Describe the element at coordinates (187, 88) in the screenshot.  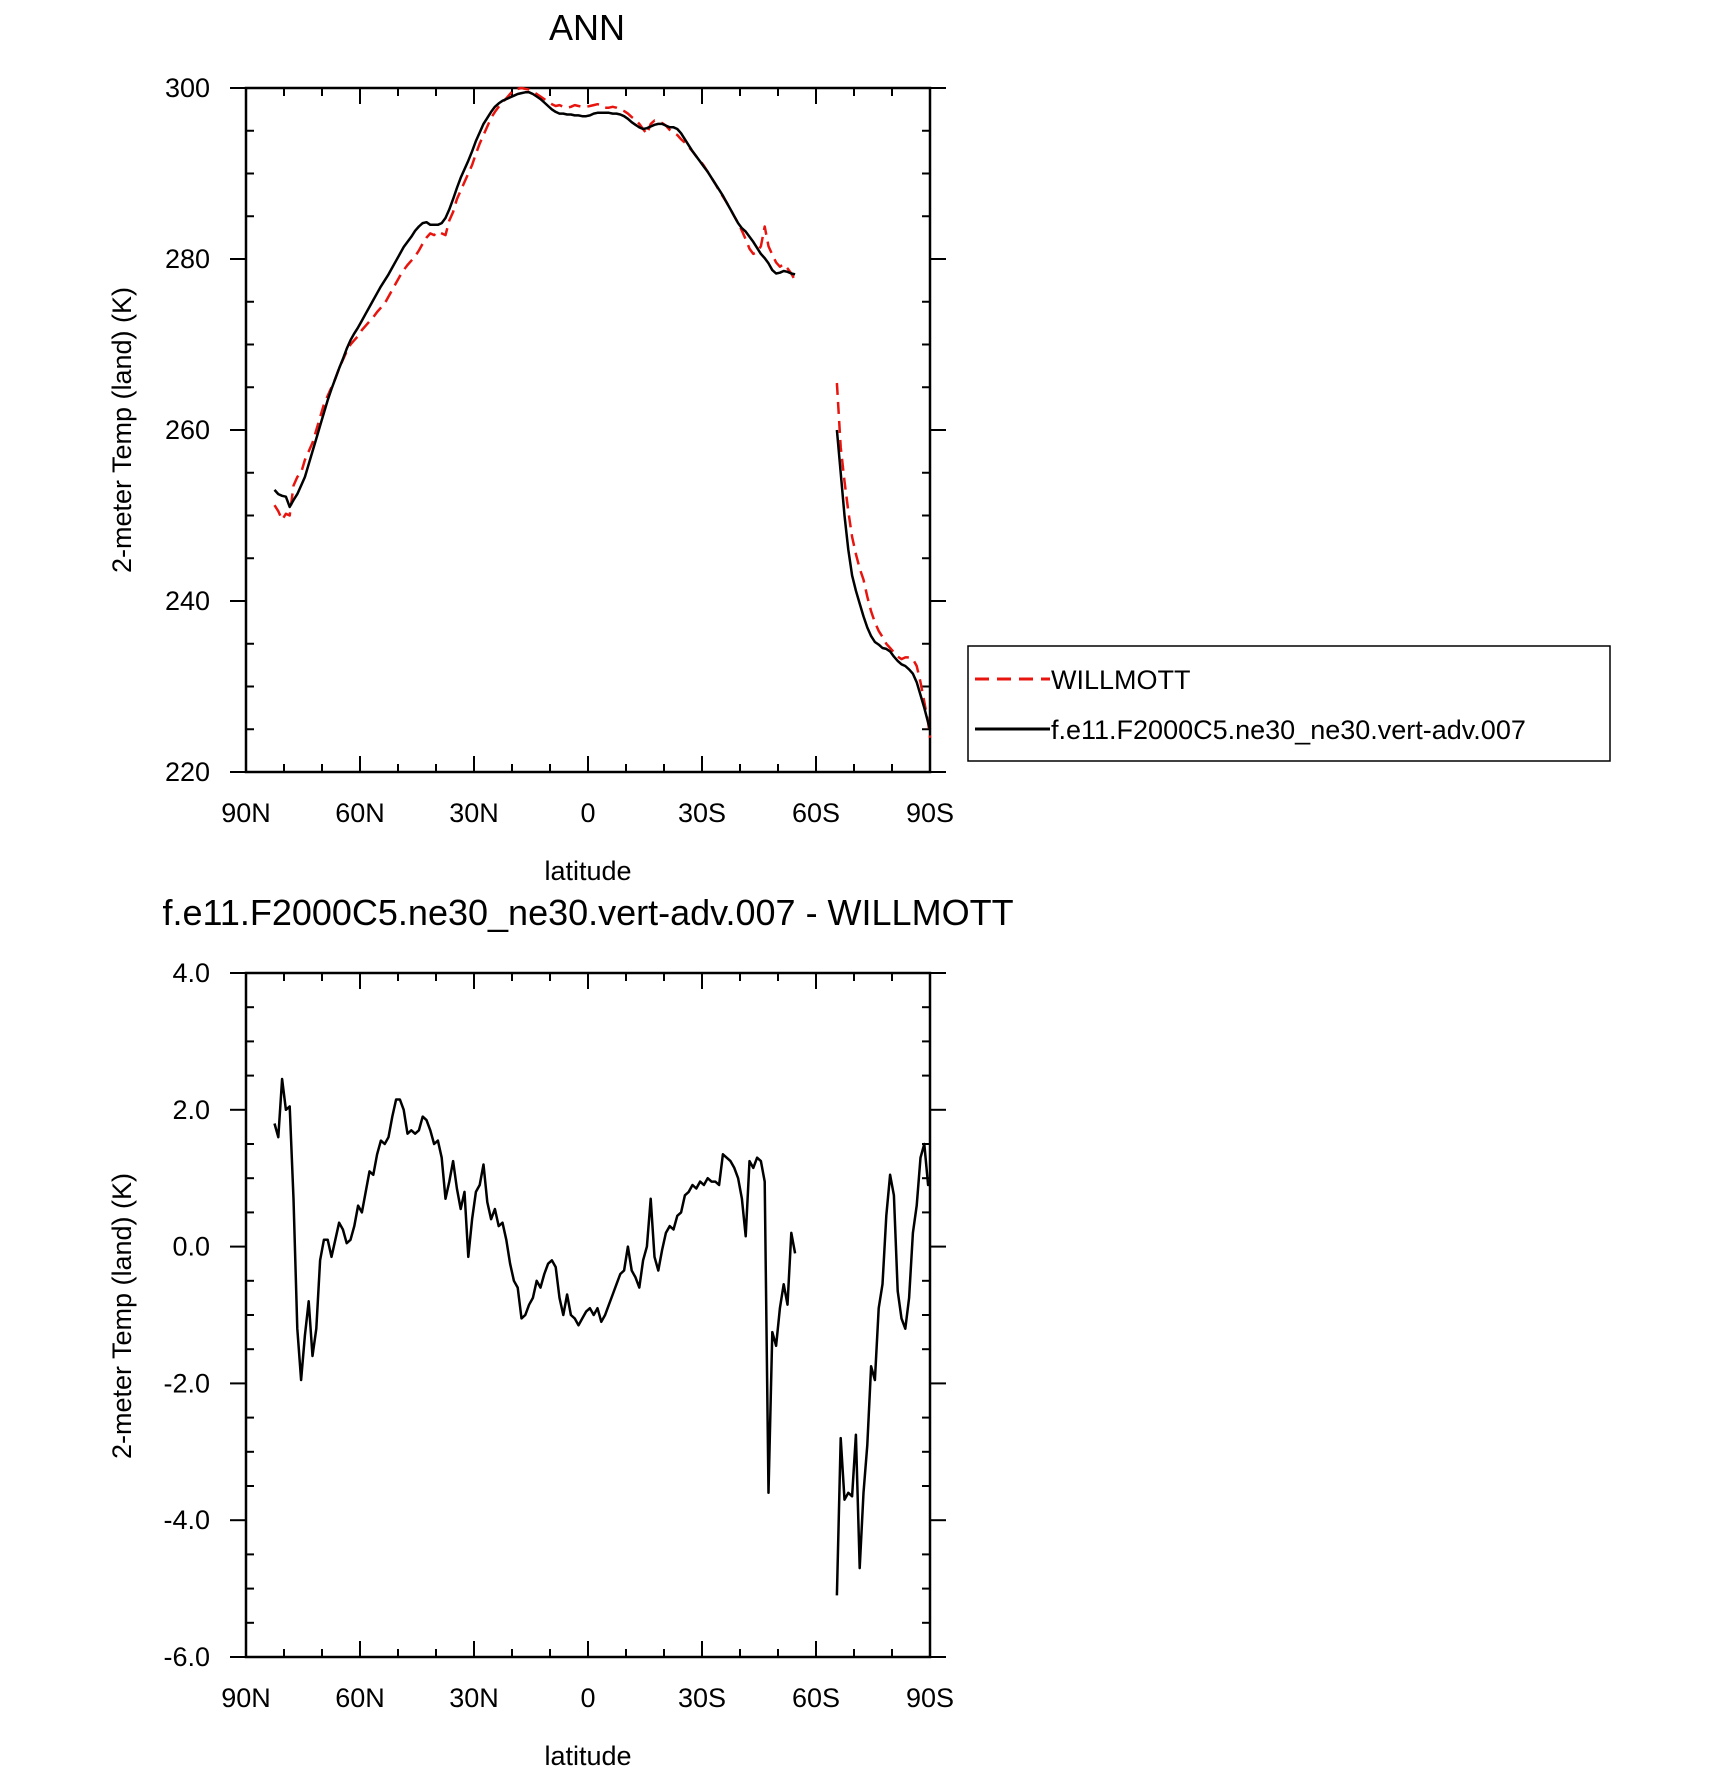
I see `top-y-tick-label: 300` at that location.